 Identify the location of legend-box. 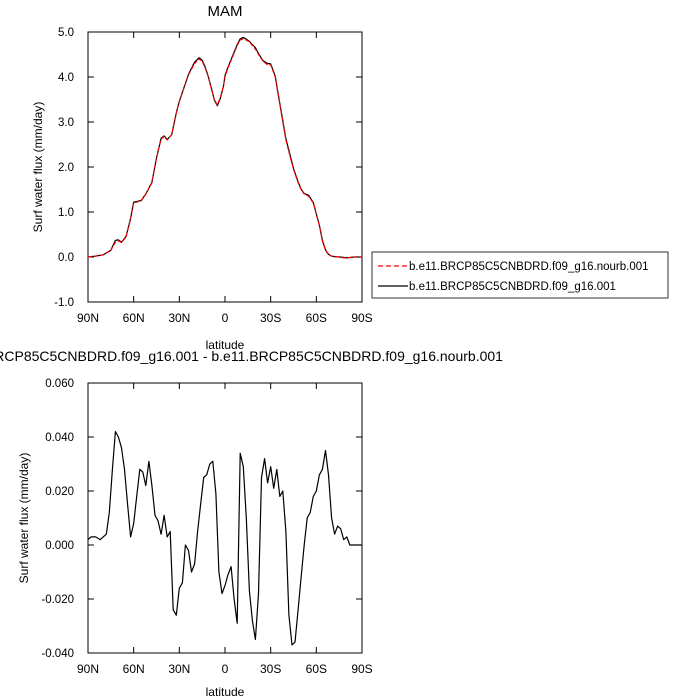
(520, 275).